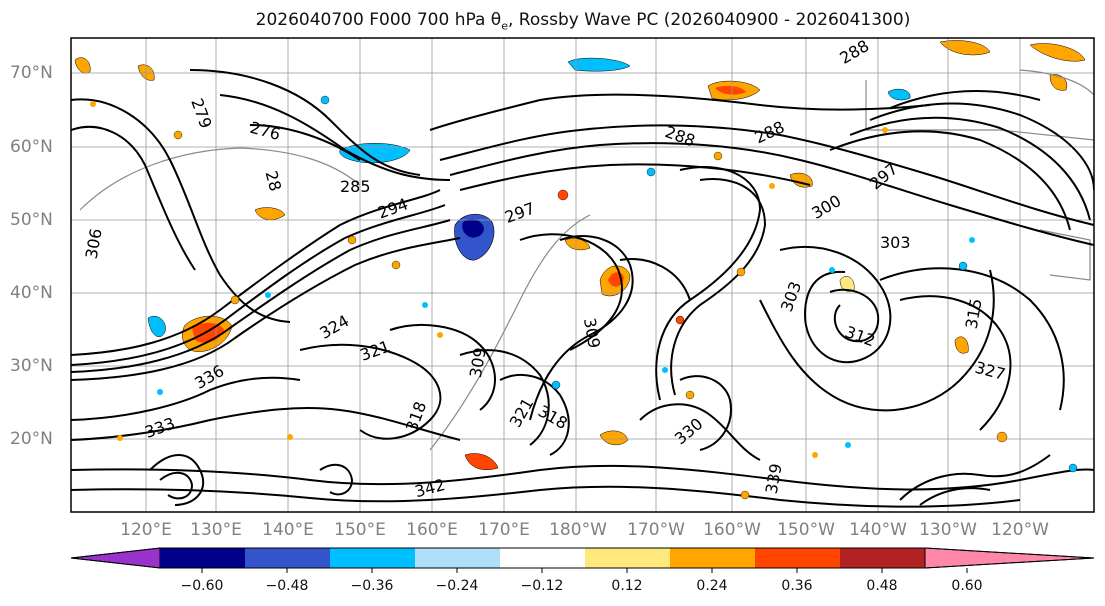 This screenshot has width=1105, height=606. Describe the element at coordinates (967, 586) in the screenshot. I see `colorbar-tick-label: 0.60` at that location.